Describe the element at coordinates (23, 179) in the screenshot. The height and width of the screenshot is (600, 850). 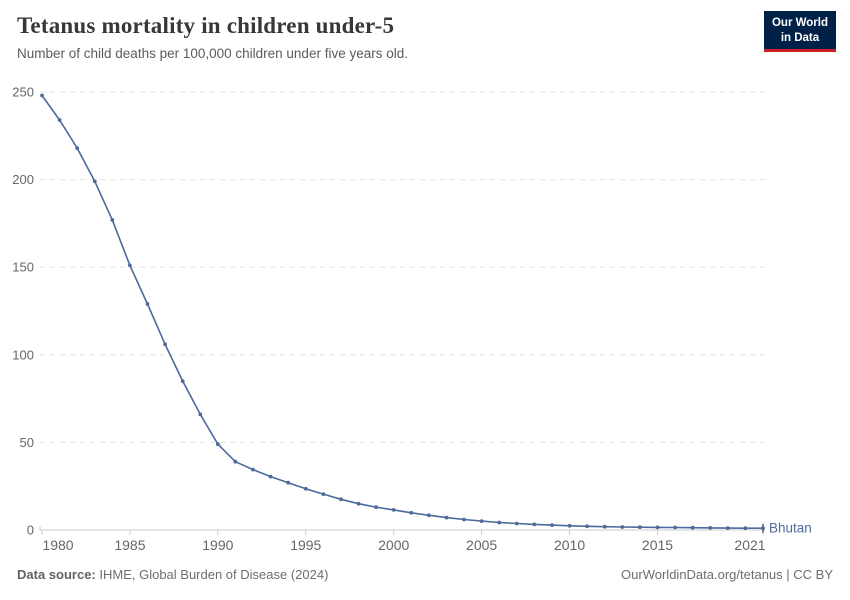
I see `y-tick-label: 200` at that location.